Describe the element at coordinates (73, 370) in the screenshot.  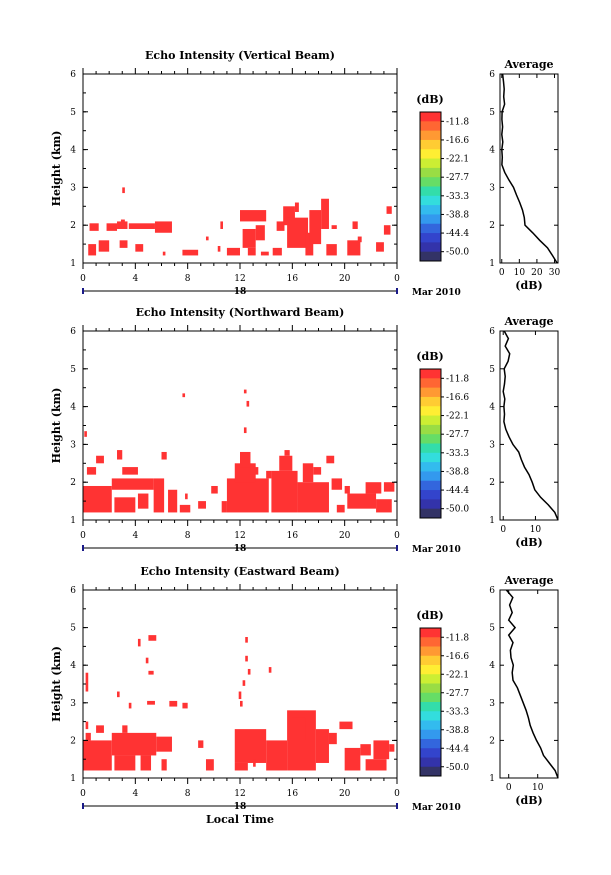
I see `y-tick-label: 5` at that location.